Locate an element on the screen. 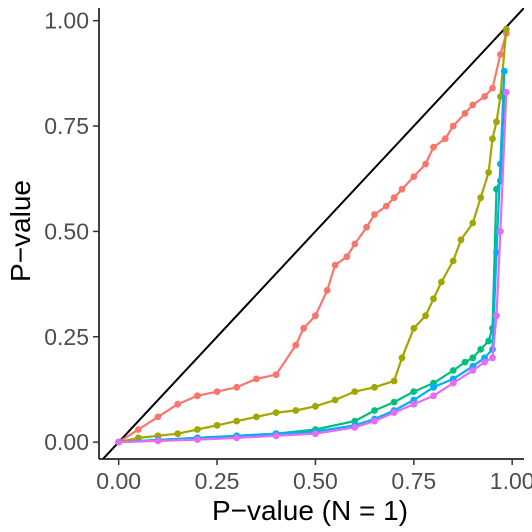  x-tick-label: 0.25 is located at coordinates (217, 481).